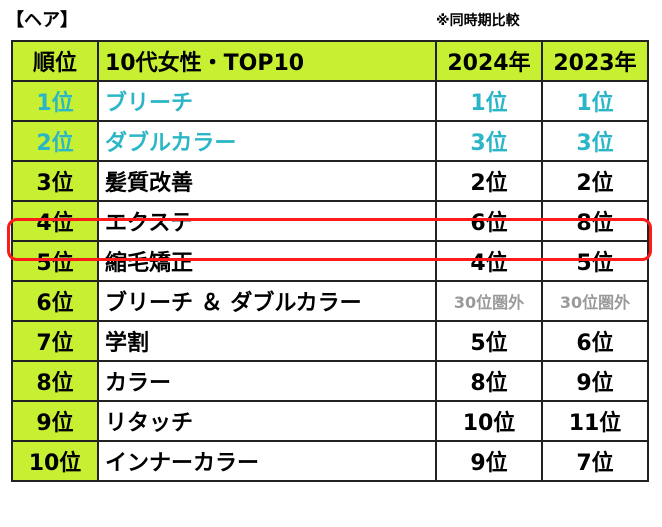  I want to click on table-row: 3位 髪質改善 2位 2位, so click(330, 181).